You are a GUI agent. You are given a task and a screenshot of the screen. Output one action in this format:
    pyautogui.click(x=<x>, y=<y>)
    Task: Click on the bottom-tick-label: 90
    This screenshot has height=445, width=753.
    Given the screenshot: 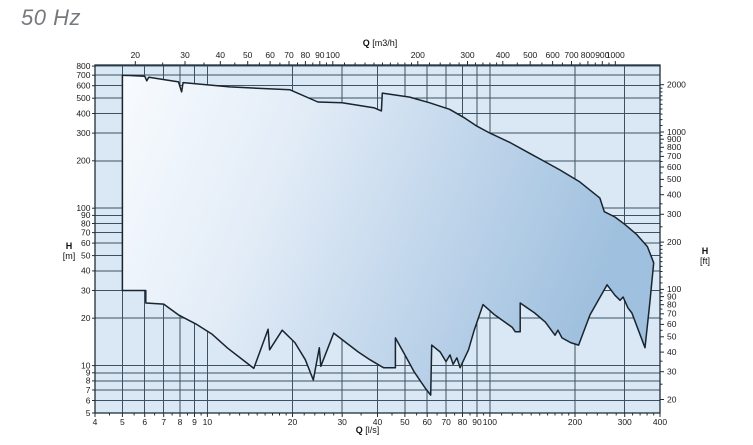 What is the action you would take?
    pyautogui.click(x=477, y=422)
    